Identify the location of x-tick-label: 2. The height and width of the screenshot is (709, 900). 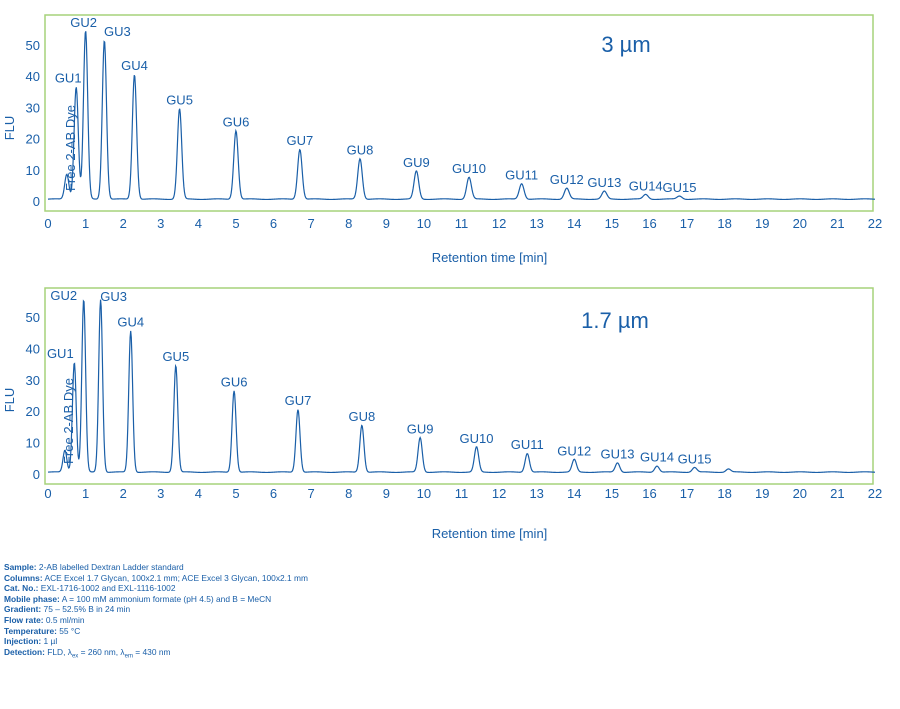
(123, 223).